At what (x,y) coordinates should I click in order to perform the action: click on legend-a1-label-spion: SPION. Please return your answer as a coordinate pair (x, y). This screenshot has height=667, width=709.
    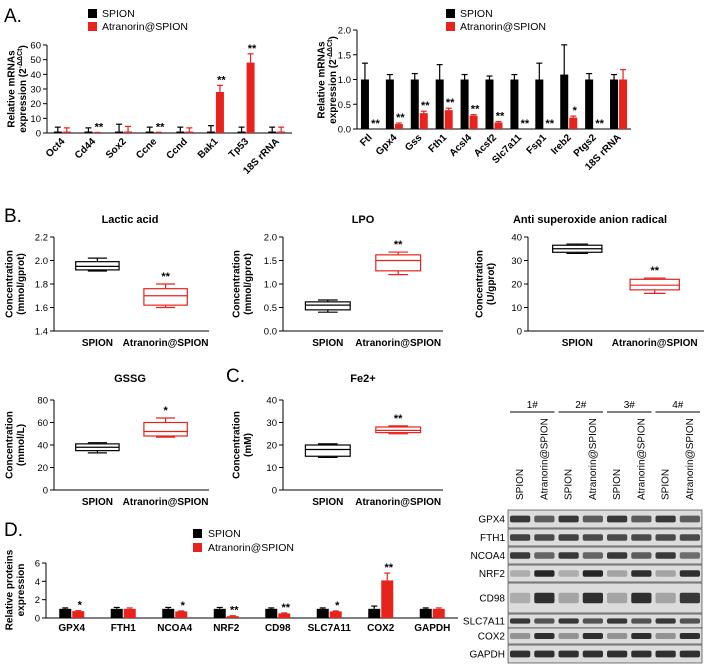
    Looking at the image, I should click on (118, 14).